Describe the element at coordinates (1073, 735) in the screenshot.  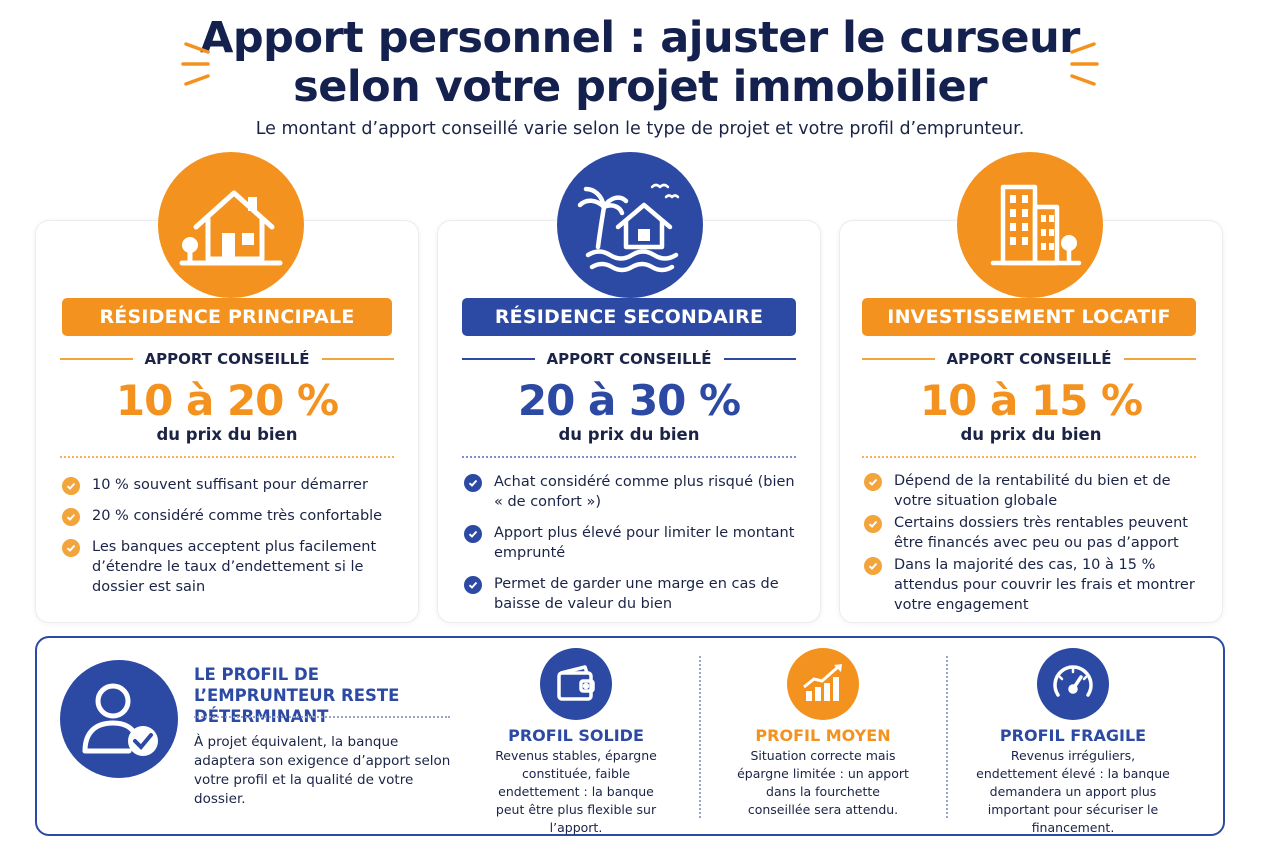
I see `profil-name: PROFIL FRAGILE` at that location.